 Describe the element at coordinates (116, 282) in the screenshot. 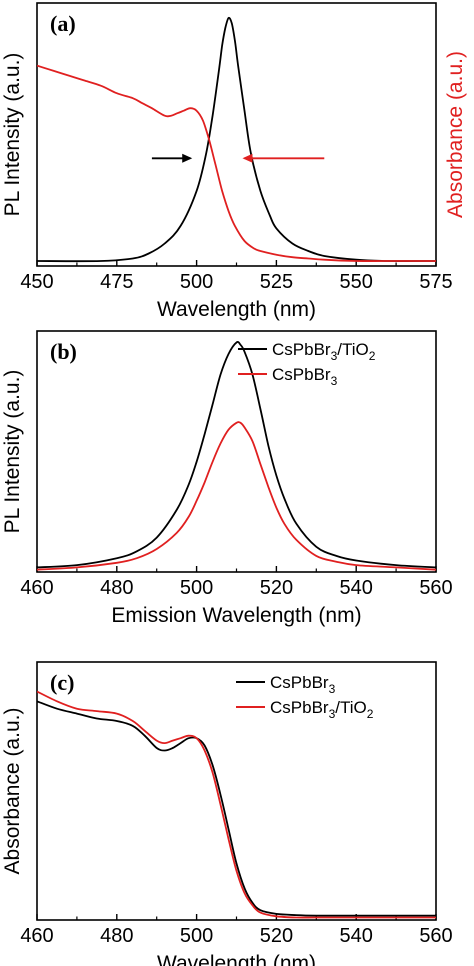

I see `panel-a-x-tick-label: 475` at that location.